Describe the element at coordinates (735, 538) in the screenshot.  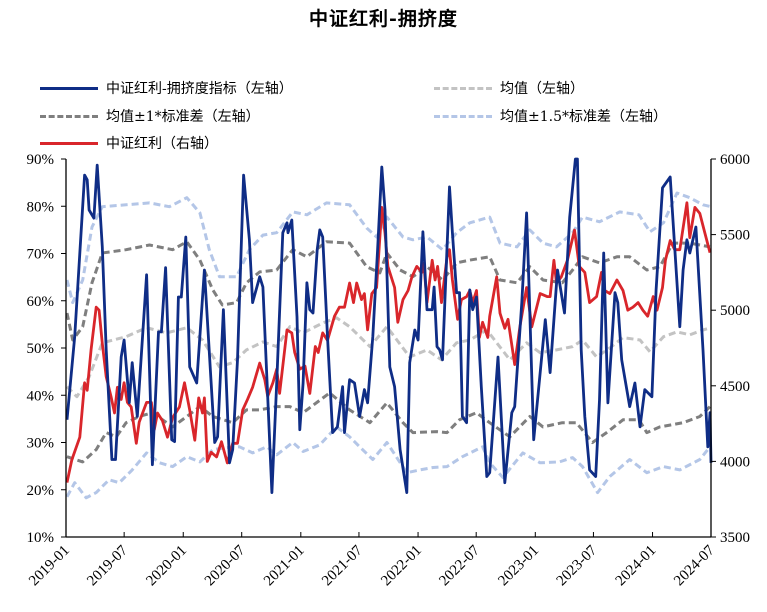
I see `y-right-tick-label: 3500` at that location.